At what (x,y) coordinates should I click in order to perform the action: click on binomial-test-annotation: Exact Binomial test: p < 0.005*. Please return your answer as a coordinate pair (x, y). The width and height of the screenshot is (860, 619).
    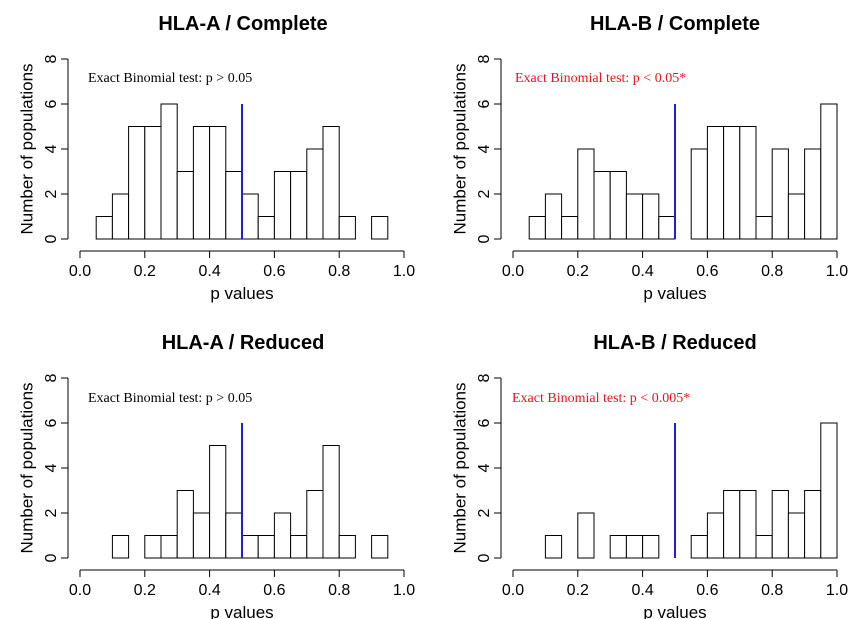
    Looking at the image, I should click on (601, 398).